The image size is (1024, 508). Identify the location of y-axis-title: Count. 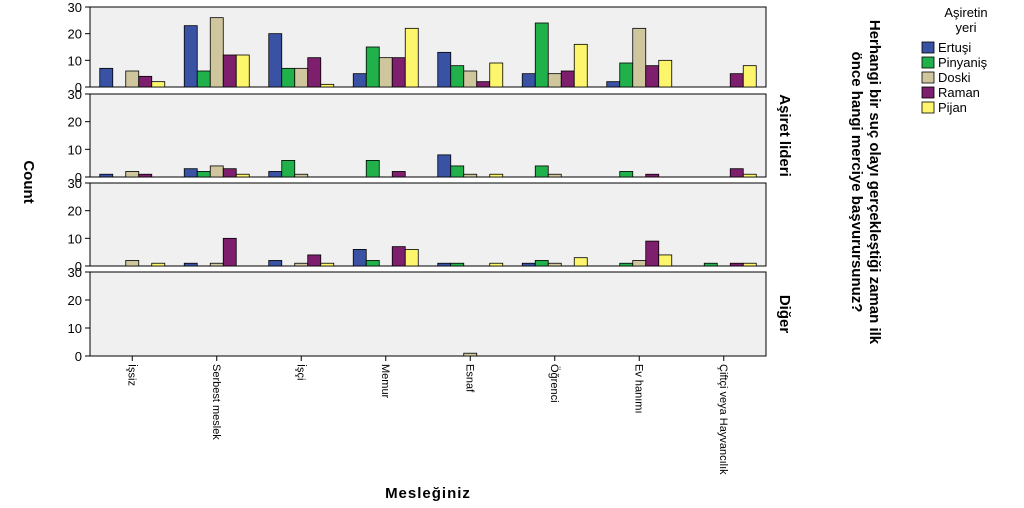
(28, 181).